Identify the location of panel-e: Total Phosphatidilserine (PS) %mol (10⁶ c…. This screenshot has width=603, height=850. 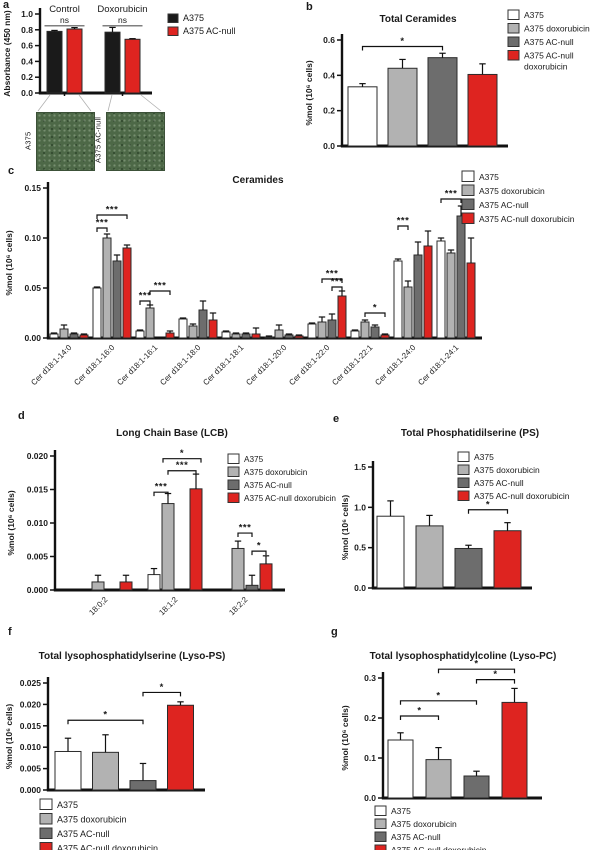
(466, 517).